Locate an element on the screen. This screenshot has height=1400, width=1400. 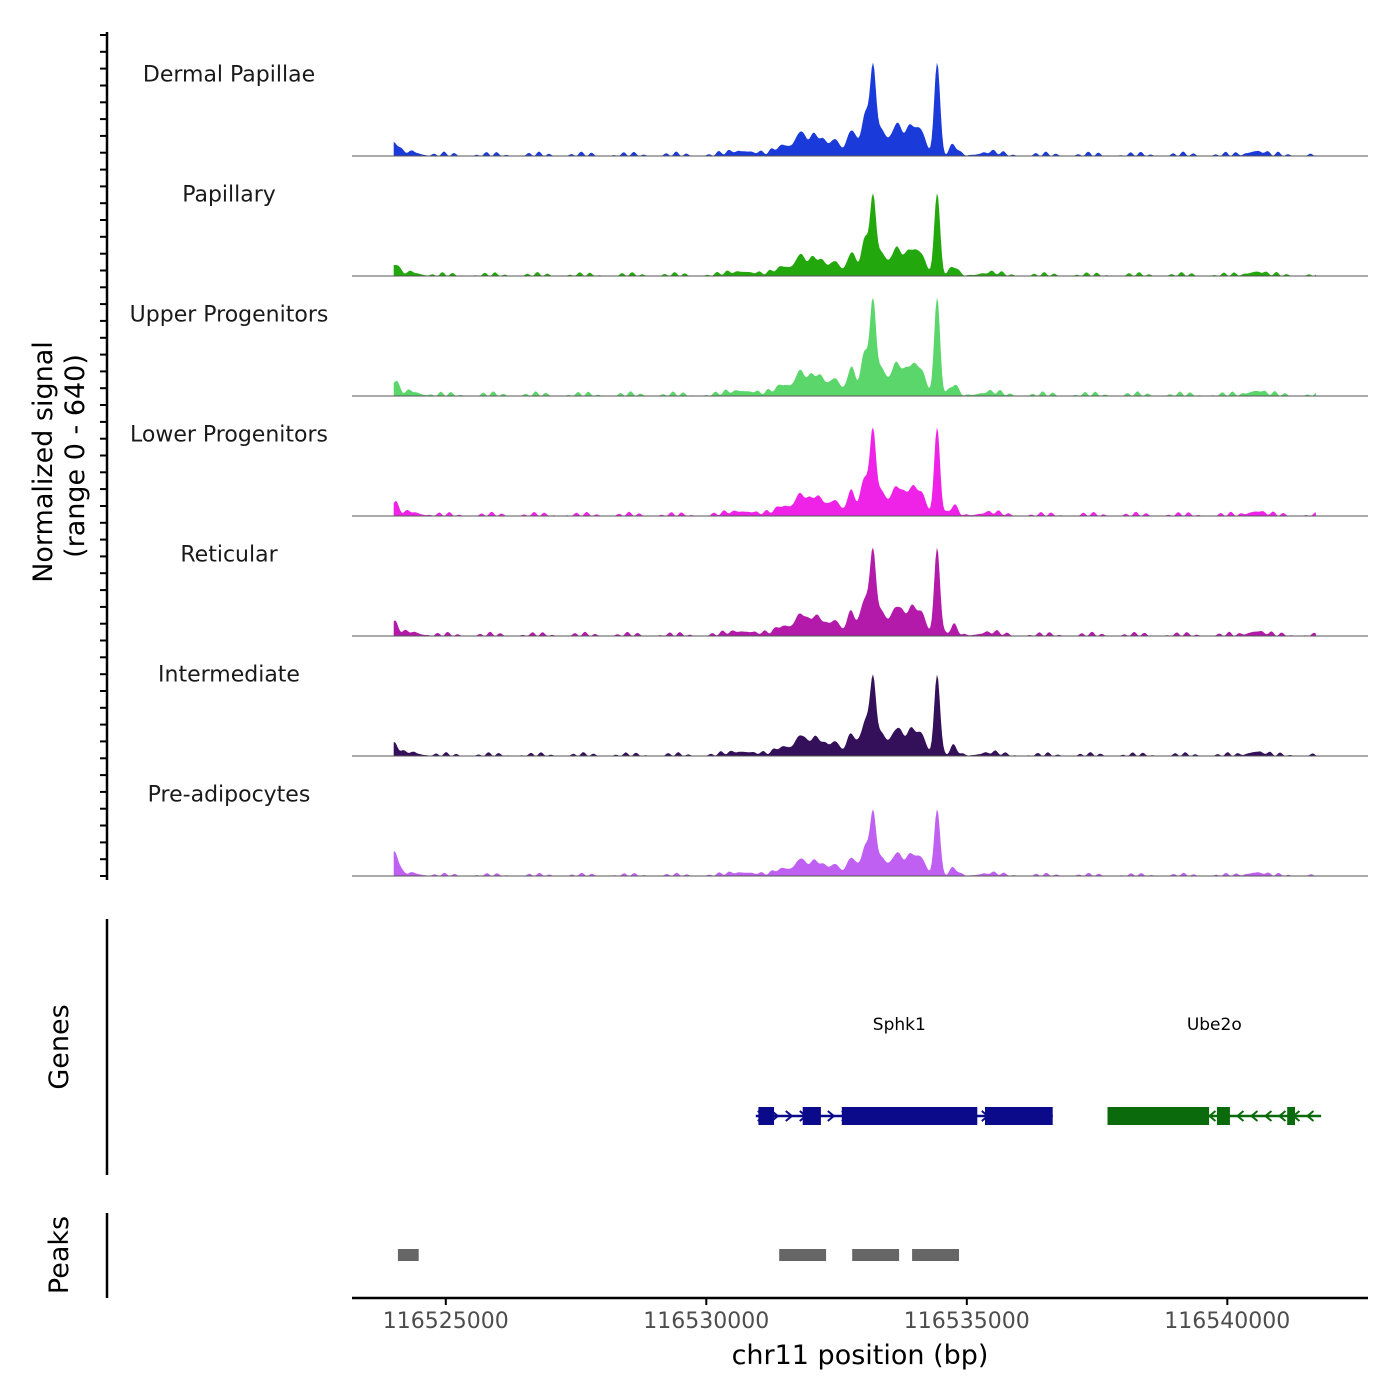
signal-area-pre-adipocytes is located at coordinates (854, 842).